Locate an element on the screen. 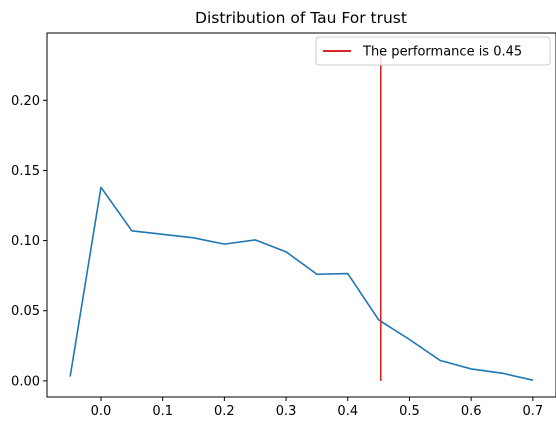 The width and height of the screenshot is (556, 435). y-tick-label: 0.05 is located at coordinates (25, 311).